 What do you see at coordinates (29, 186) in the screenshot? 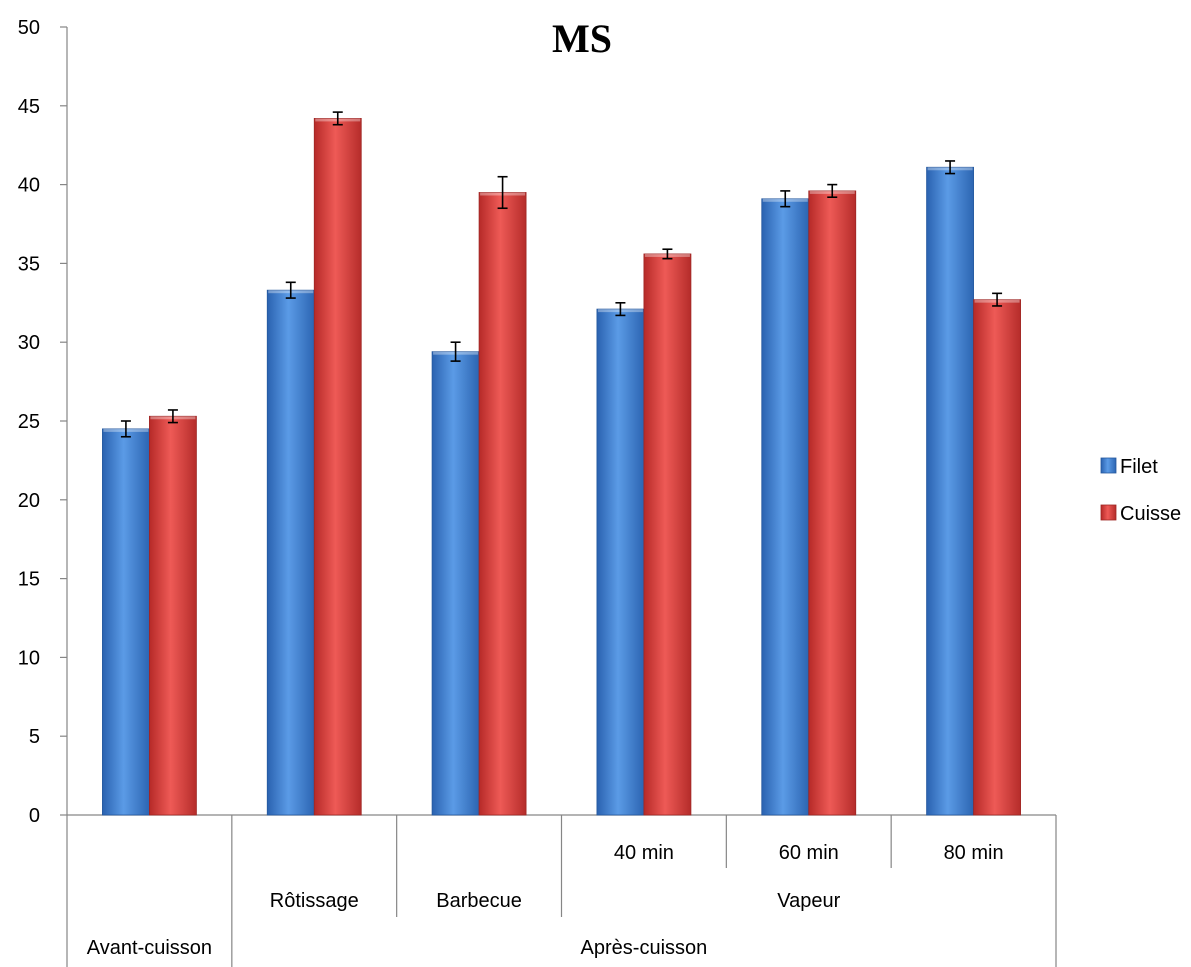
I see `y-tick-label: 40` at bounding box center [29, 186].